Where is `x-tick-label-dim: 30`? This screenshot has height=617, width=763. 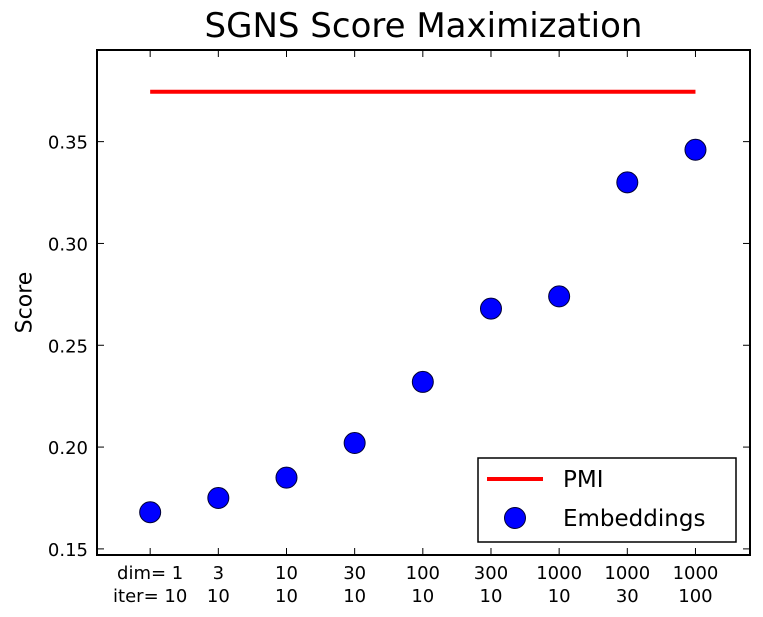 x-tick-label-dim: 30 is located at coordinates (354, 573).